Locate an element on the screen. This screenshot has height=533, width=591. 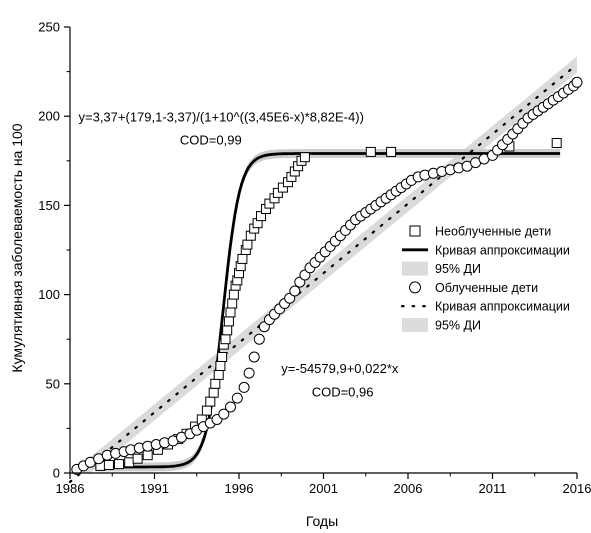
legend-label: Необлученные дети is located at coordinates (493, 232).